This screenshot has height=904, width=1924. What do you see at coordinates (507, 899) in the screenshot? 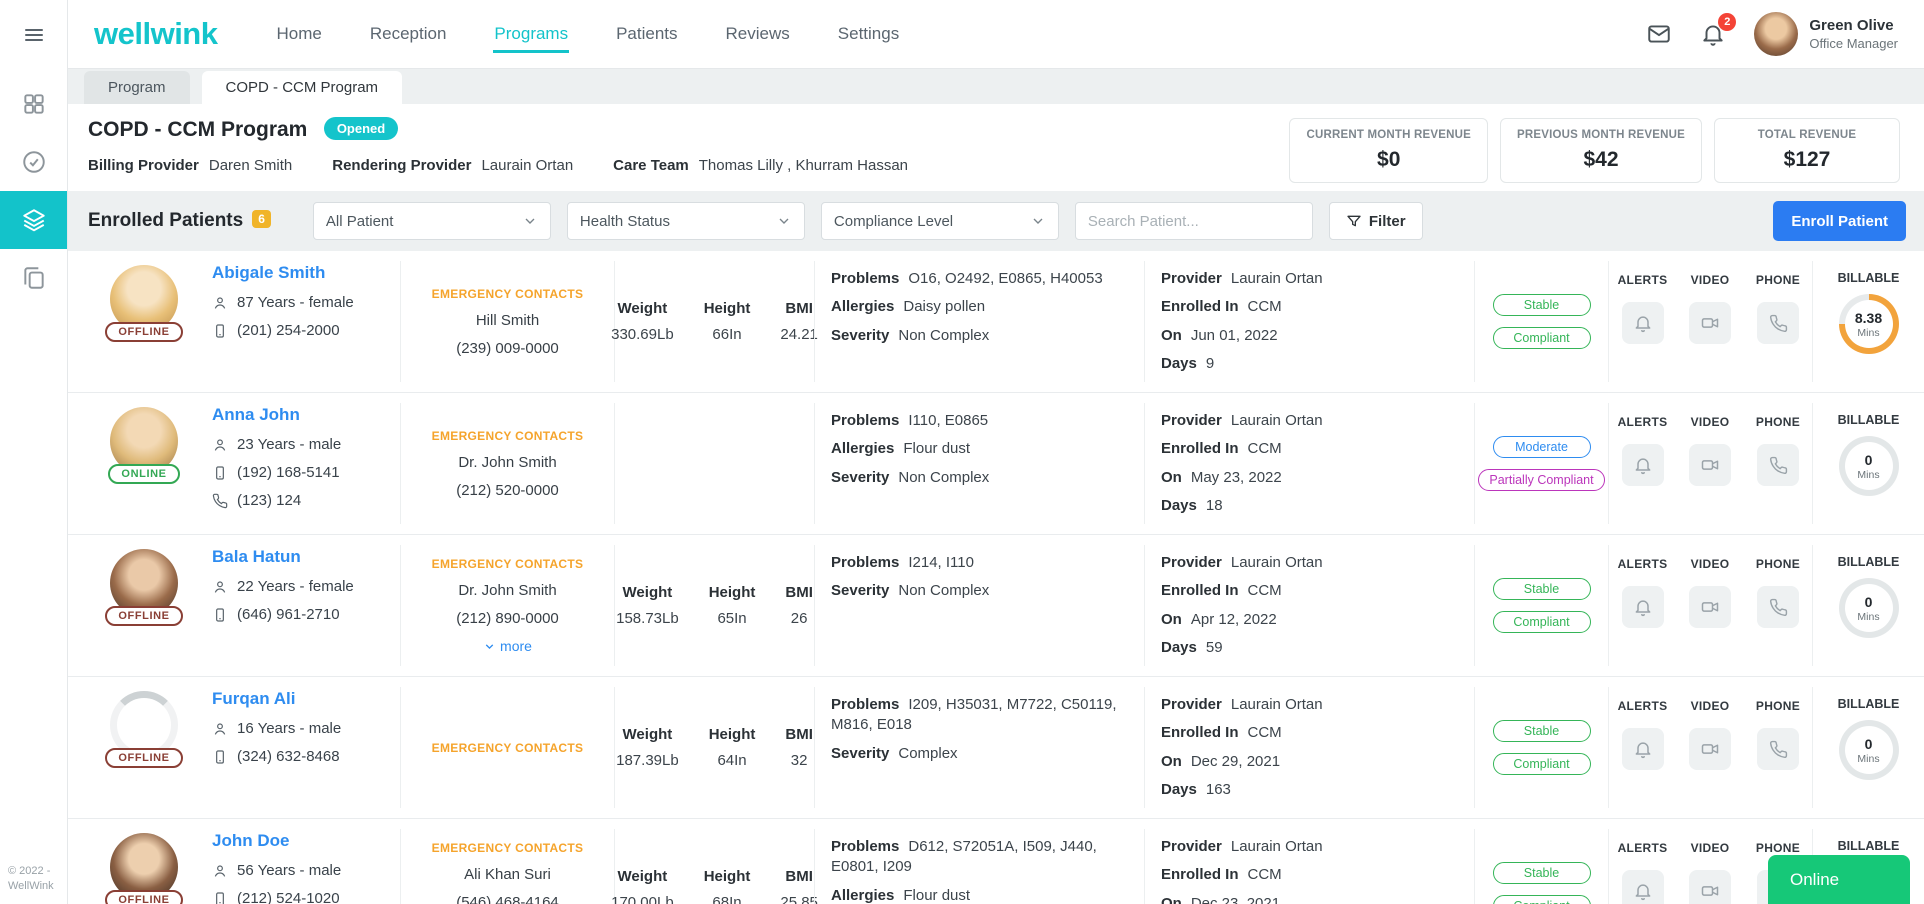
I see `emergency-contact-phone: (546) 468-4164` at bounding box center [507, 899].